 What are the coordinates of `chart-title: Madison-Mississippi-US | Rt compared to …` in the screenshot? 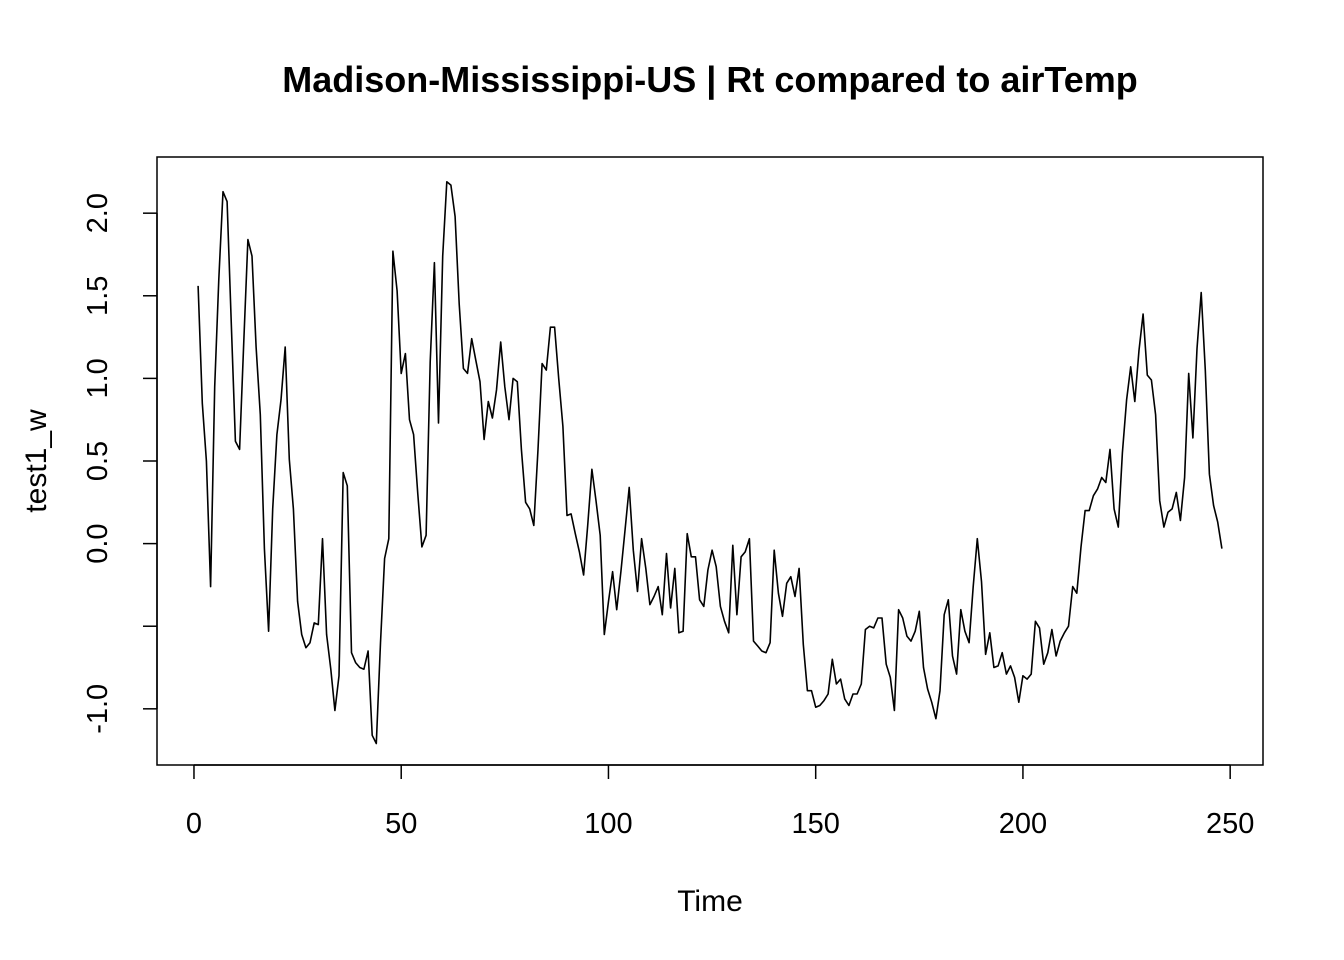 It's located at (710, 80).